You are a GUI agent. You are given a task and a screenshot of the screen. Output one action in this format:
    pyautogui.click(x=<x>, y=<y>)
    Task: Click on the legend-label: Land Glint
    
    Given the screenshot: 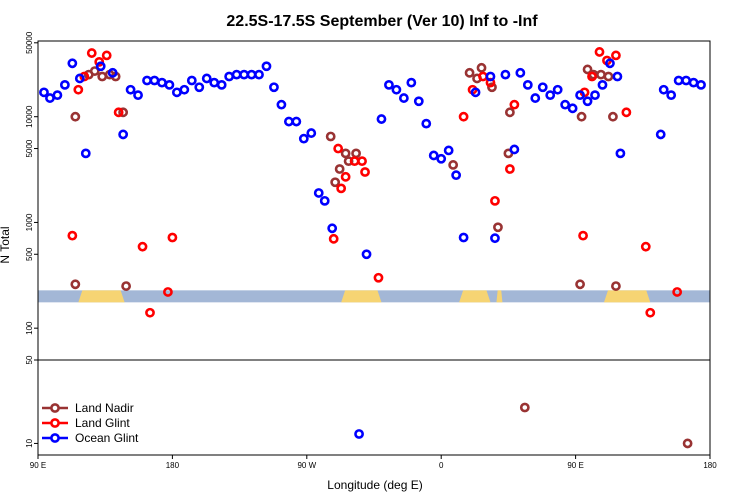 What is the action you would take?
    pyautogui.click(x=102, y=423)
    